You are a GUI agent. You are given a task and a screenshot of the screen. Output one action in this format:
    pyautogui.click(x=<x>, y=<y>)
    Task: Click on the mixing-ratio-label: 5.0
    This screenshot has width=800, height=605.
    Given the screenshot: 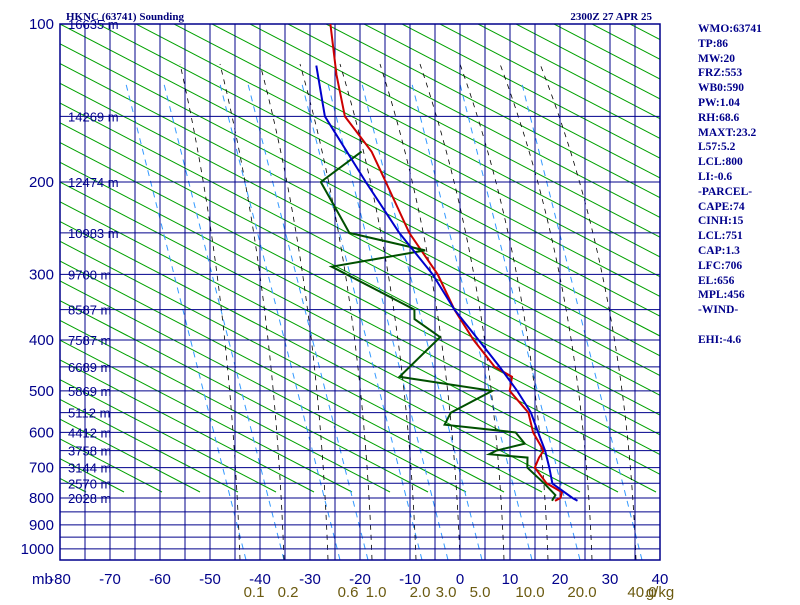 What is the action you would take?
    pyautogui.click(x=480, y=592)
    